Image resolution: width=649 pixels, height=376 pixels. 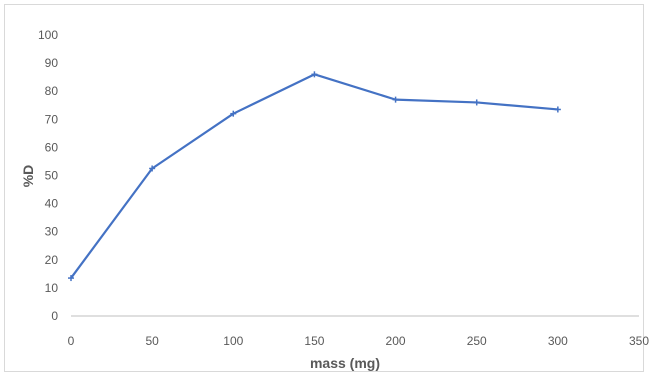 I want to click on x-axis-label: mass (mg), so click(x=345, y=363).